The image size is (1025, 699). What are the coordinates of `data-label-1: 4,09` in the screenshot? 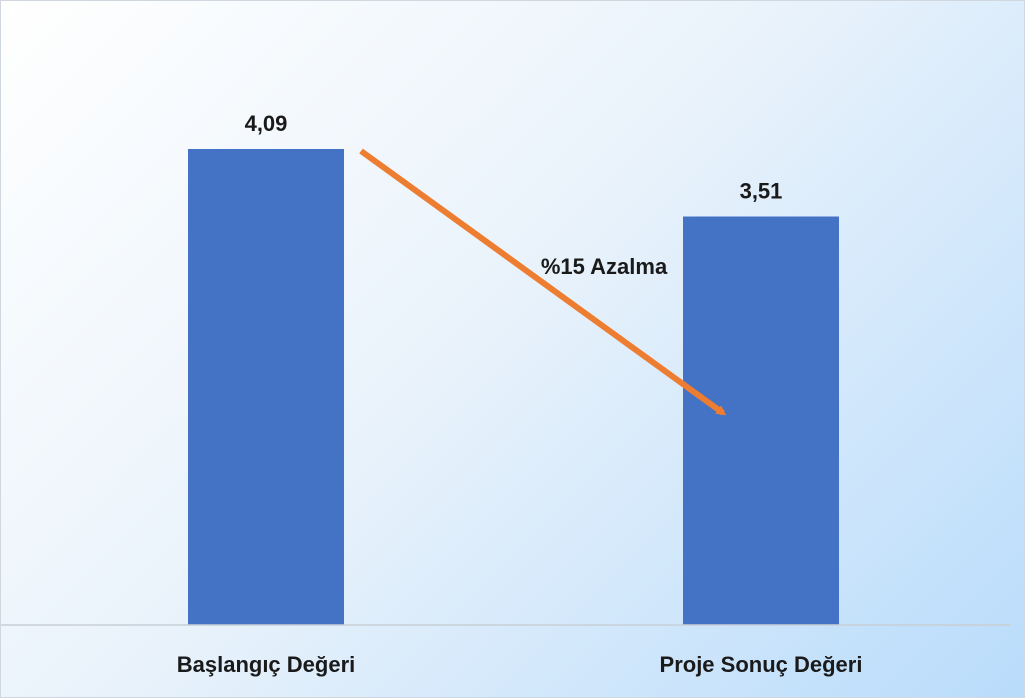 It's located at (266, 123).